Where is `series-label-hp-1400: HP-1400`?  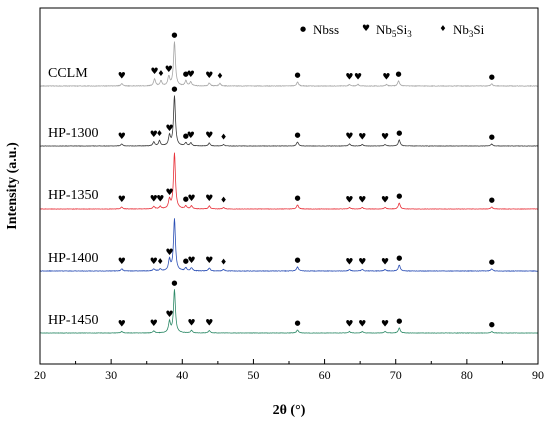 series-label-hp-1400: HP-1400 is located at coordinates (73, 258).